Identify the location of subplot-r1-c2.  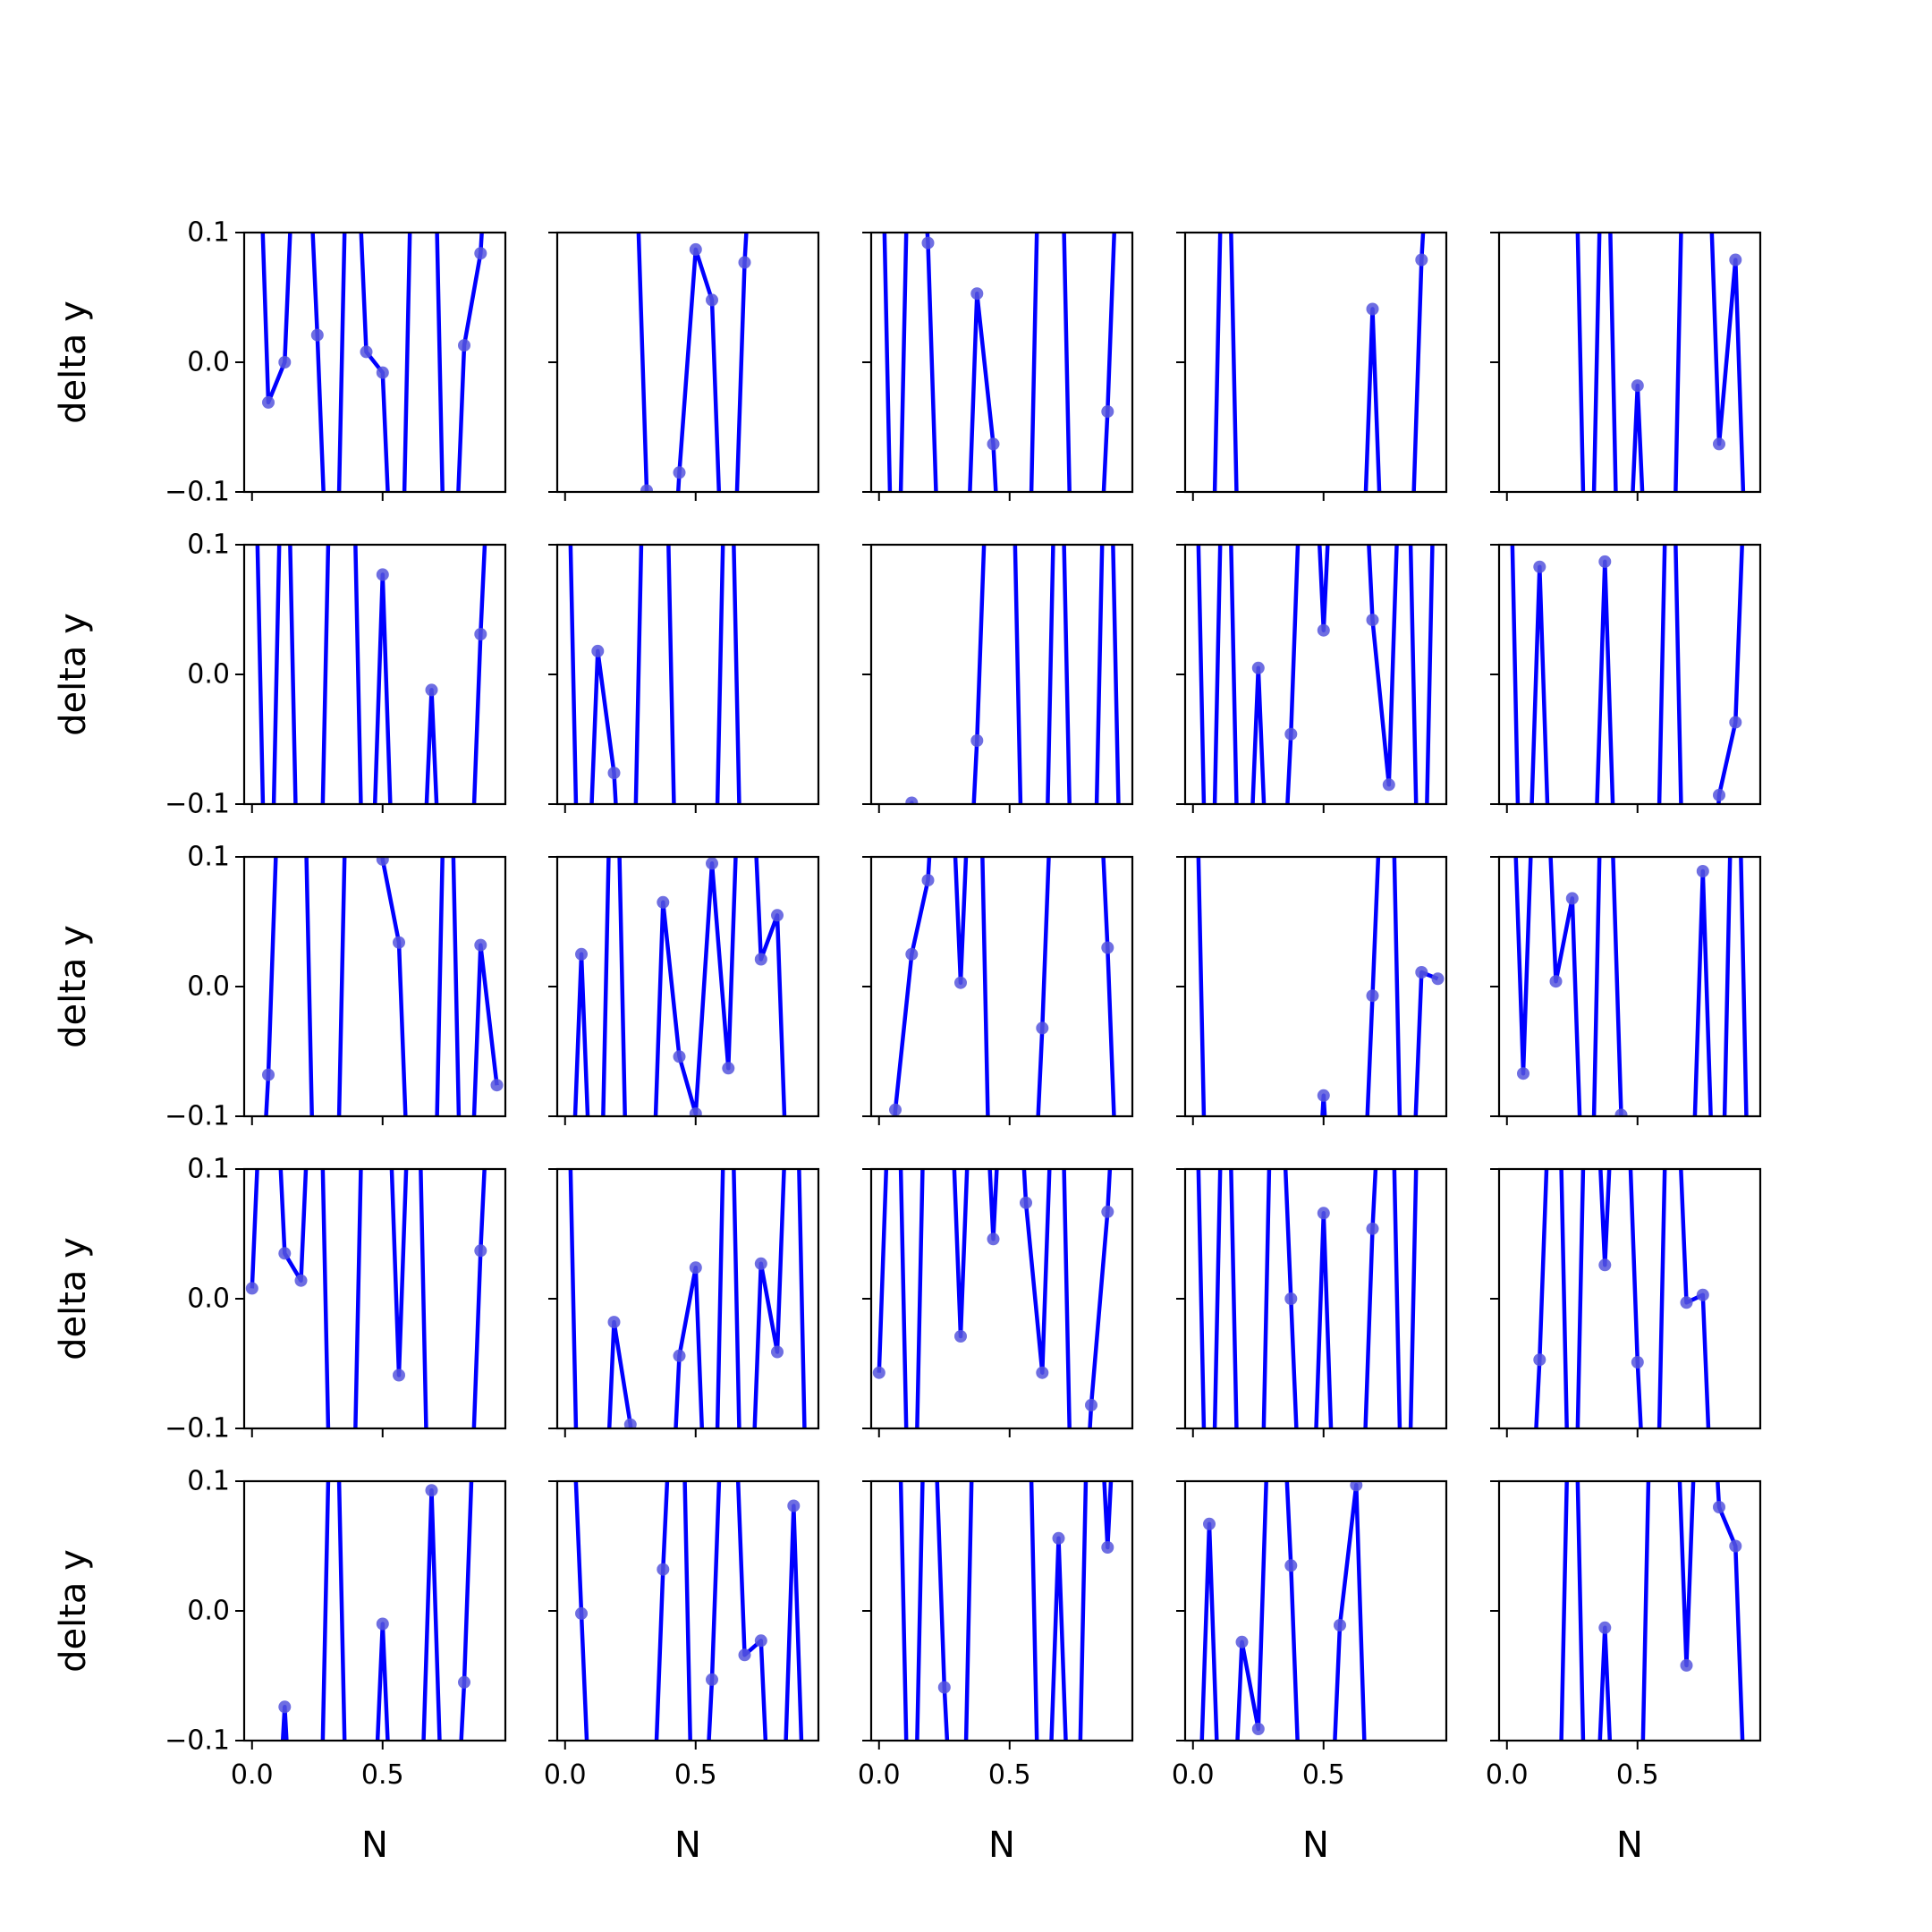
(684, 366).